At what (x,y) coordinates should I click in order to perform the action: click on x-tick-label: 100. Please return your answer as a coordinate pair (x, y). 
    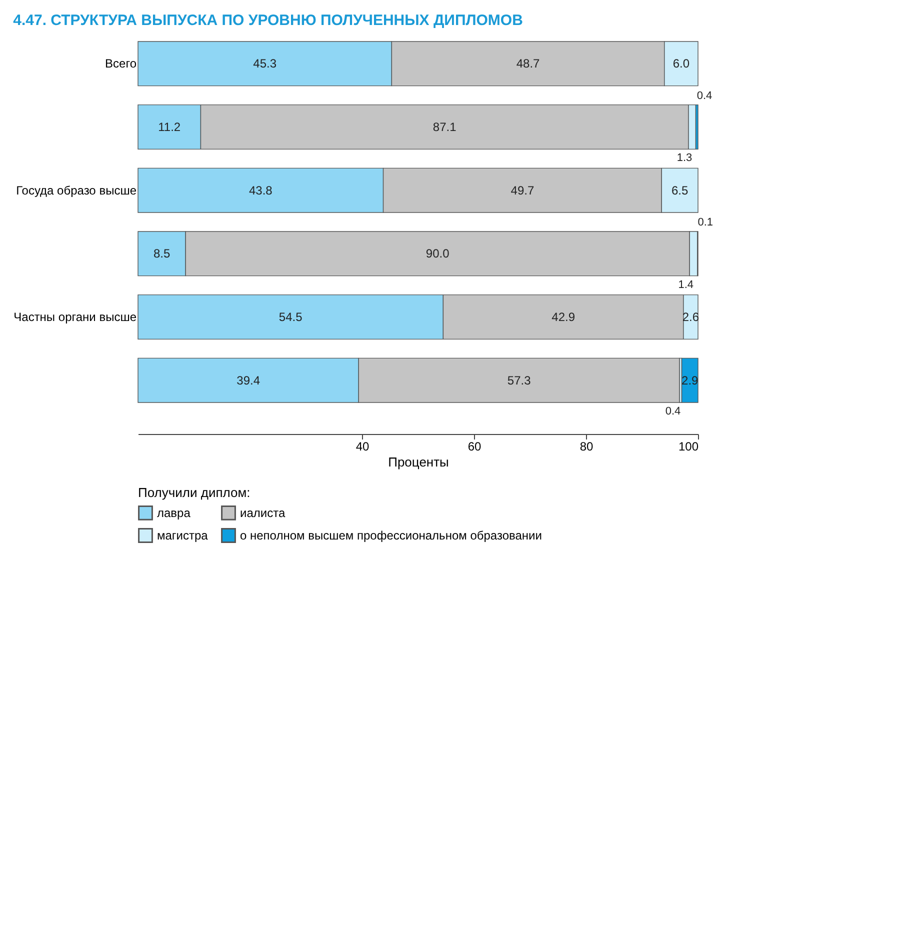
    Looking at the image, I should click on (688, 447).